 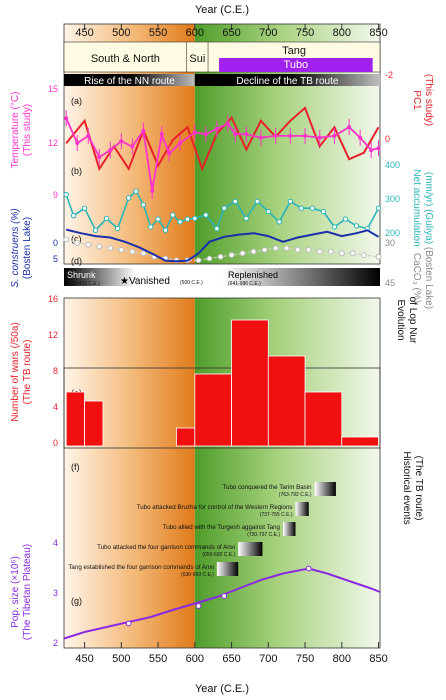 What do you see at coordinates (389, 75) in the screenshot?
I see `pc1-tick-neg2: -2` at bounding box center [389, 75].